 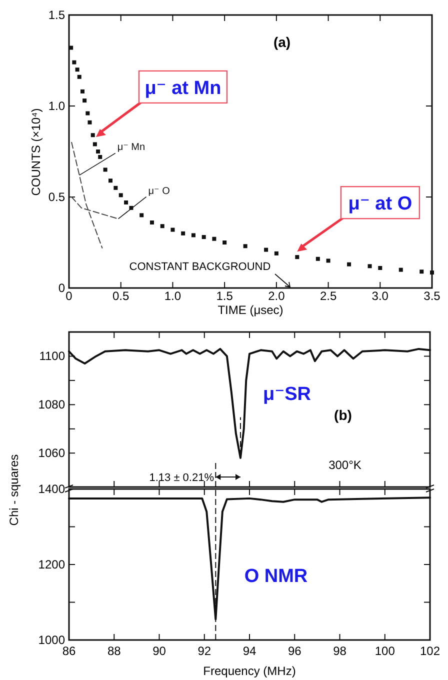 I want to click on y-tick-label: 1200, so click(x=52, y=565).